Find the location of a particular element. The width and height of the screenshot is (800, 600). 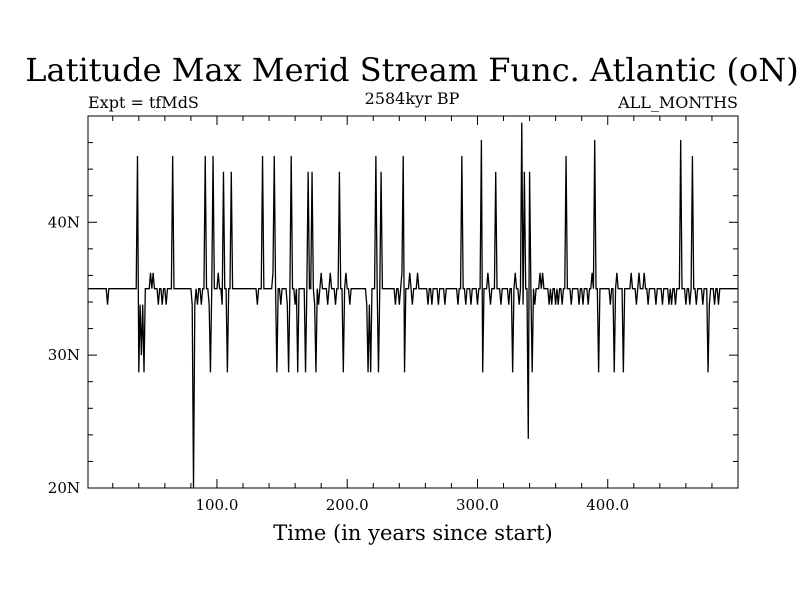

months-label: ALL_MONTHS is located at coordinates (677, 102).